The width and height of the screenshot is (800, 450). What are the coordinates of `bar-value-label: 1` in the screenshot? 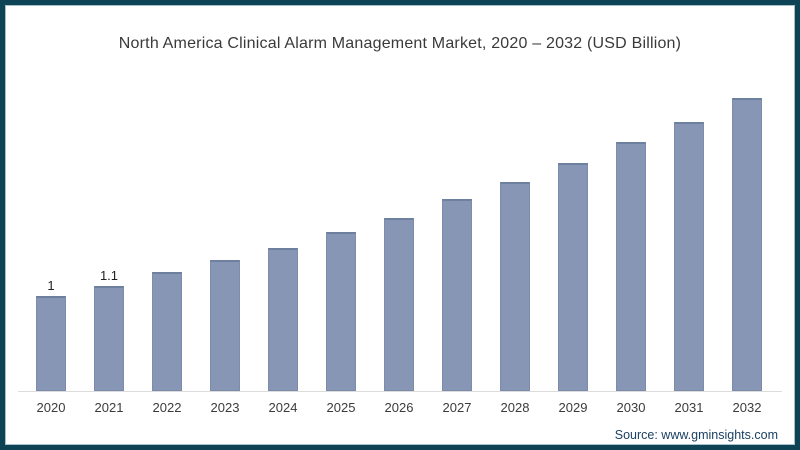 It's located at (51, 285).